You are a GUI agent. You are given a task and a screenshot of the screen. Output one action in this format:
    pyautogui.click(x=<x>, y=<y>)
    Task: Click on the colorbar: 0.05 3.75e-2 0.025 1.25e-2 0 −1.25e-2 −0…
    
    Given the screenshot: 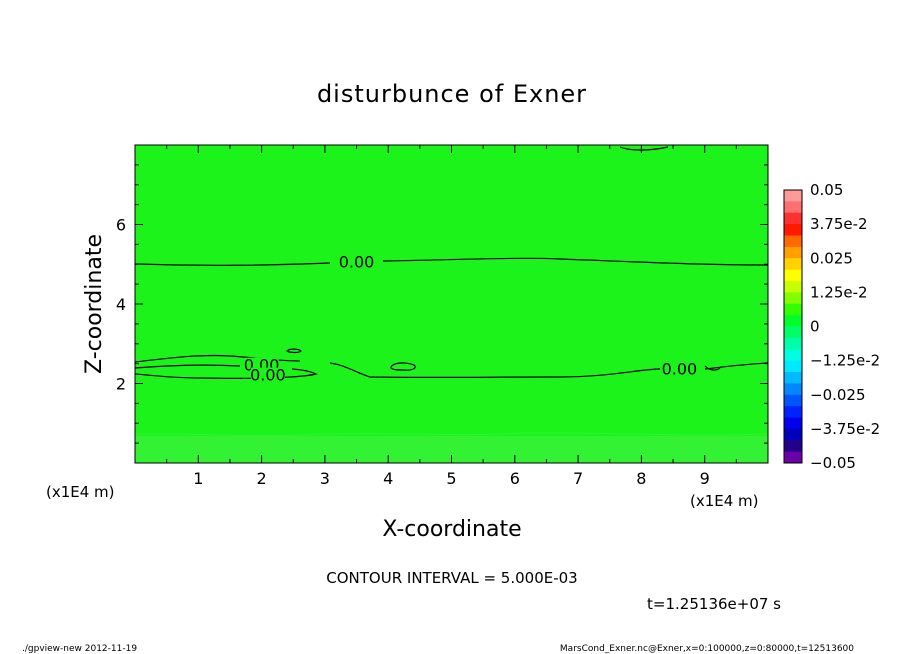 What is the action you would take?
    pyautogui.click(x=831, y=326)
    